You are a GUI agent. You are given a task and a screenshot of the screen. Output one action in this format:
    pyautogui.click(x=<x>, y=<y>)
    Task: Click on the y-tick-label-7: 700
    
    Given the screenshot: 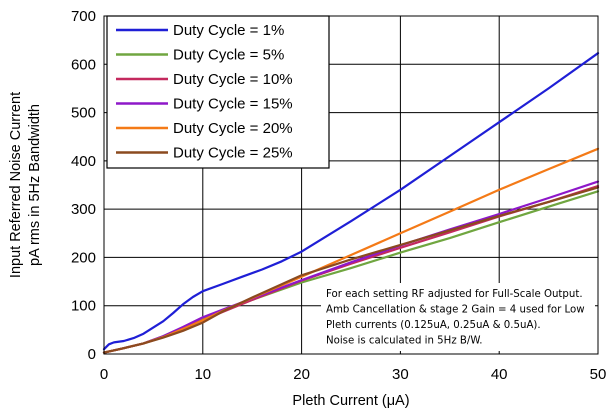 What is the action you would take?
    pyautogui.click(x=83, y=16)
    